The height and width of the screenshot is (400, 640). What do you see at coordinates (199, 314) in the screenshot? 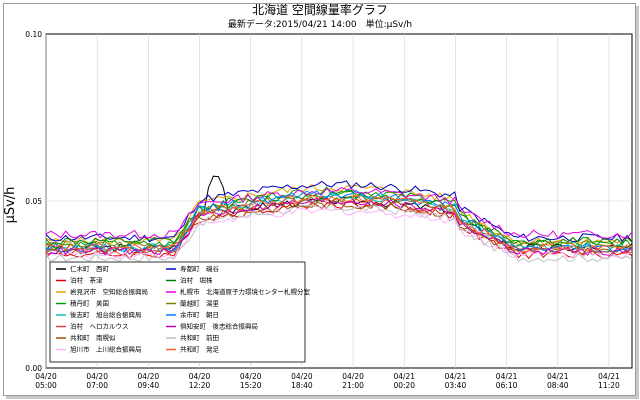
I see `legend-label: 余市町 朝日` at bounding box center [199, 314].